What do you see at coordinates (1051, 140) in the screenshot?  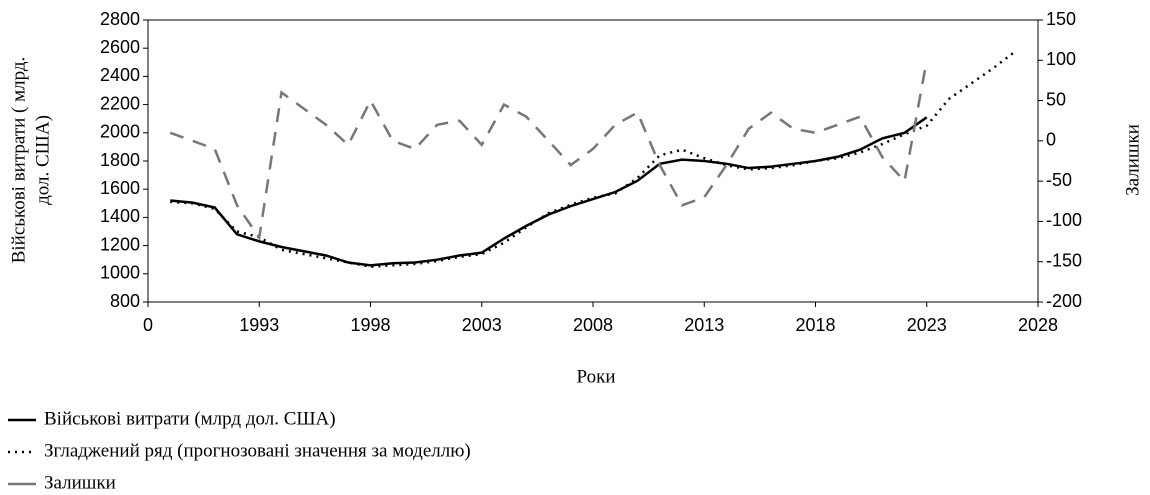 I see `y2-tick-label: 0` at bounding box center [1051, 140].